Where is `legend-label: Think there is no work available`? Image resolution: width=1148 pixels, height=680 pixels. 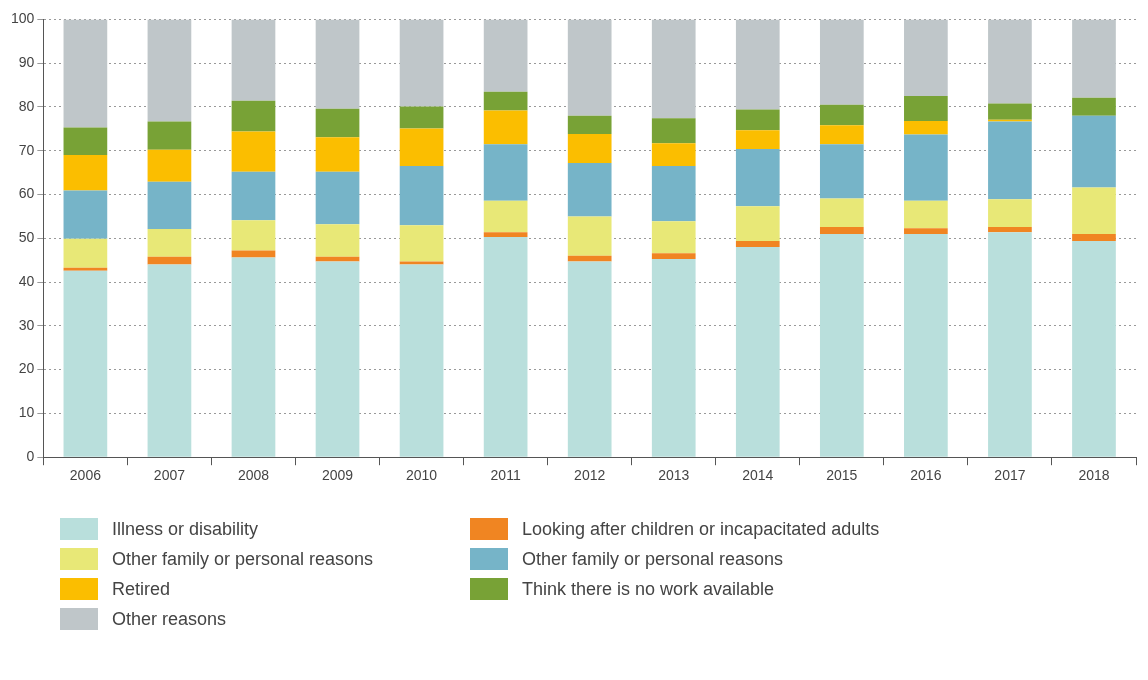
legend-label: Think there is no work available is located at coordinates (648, 589).